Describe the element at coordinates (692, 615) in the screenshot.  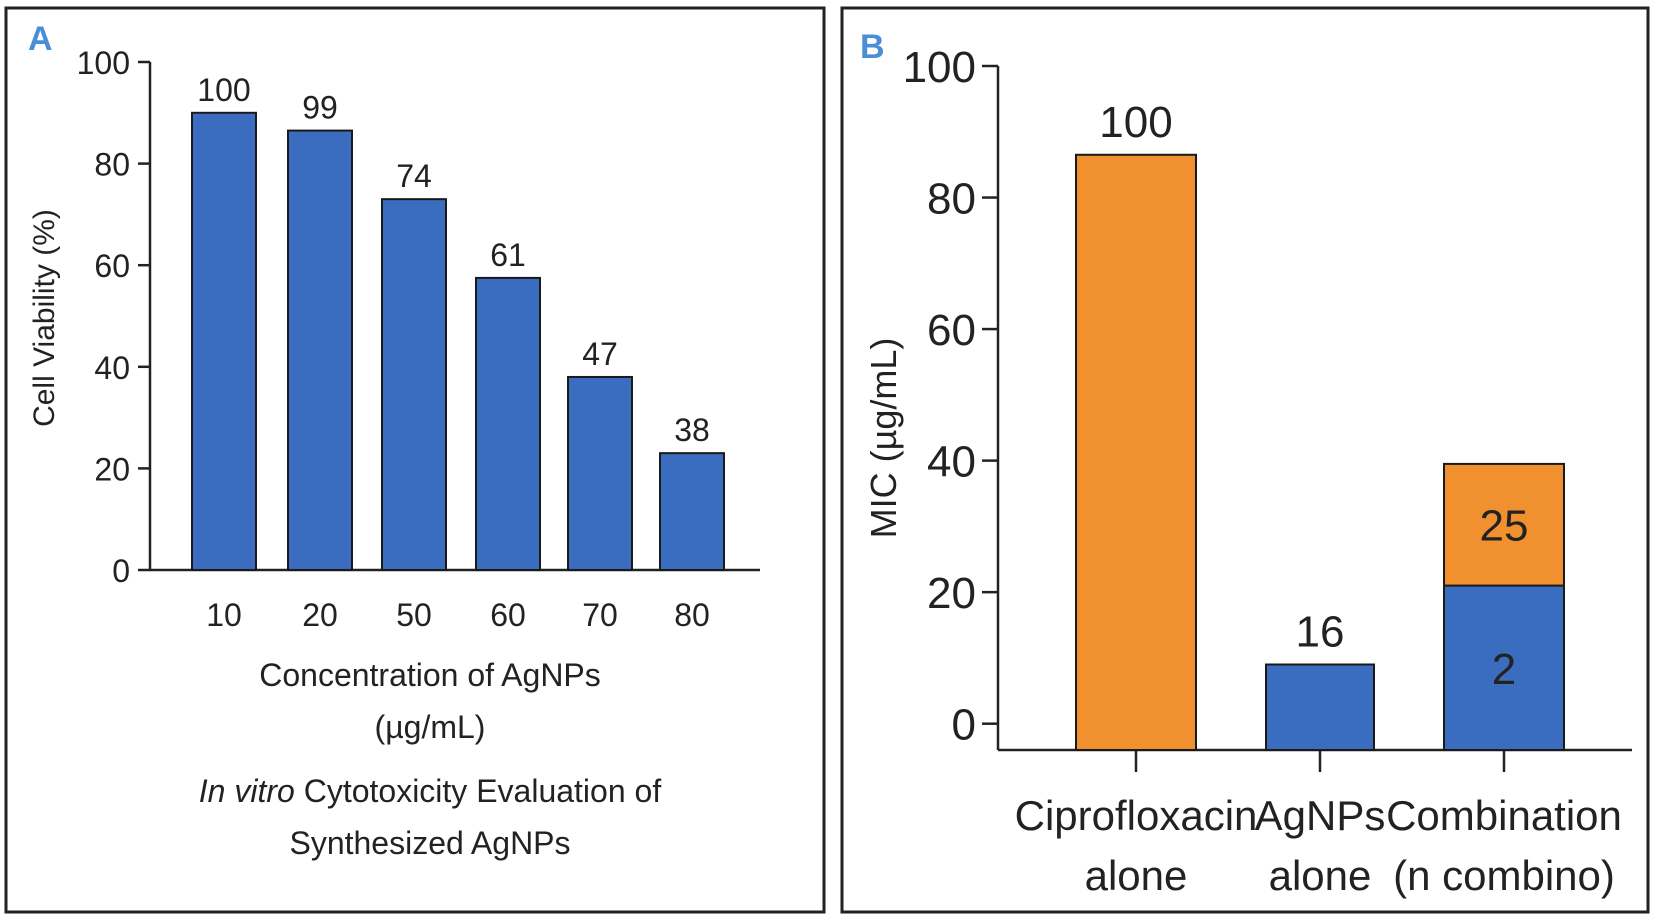
I see `a-x-tick-label: 80` at that location.